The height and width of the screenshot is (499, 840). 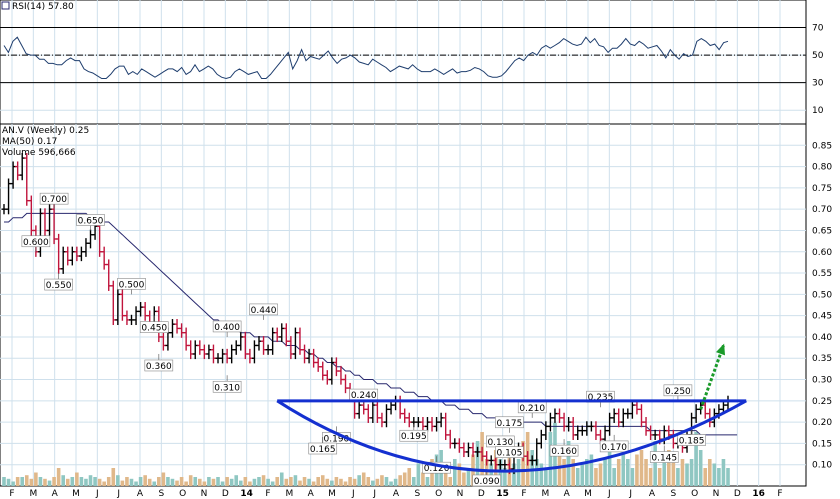 What do you see at coordinates (510, 454) in the screenshot?
I see `annotation-label: 0.105` at bounding box center [510, 454].